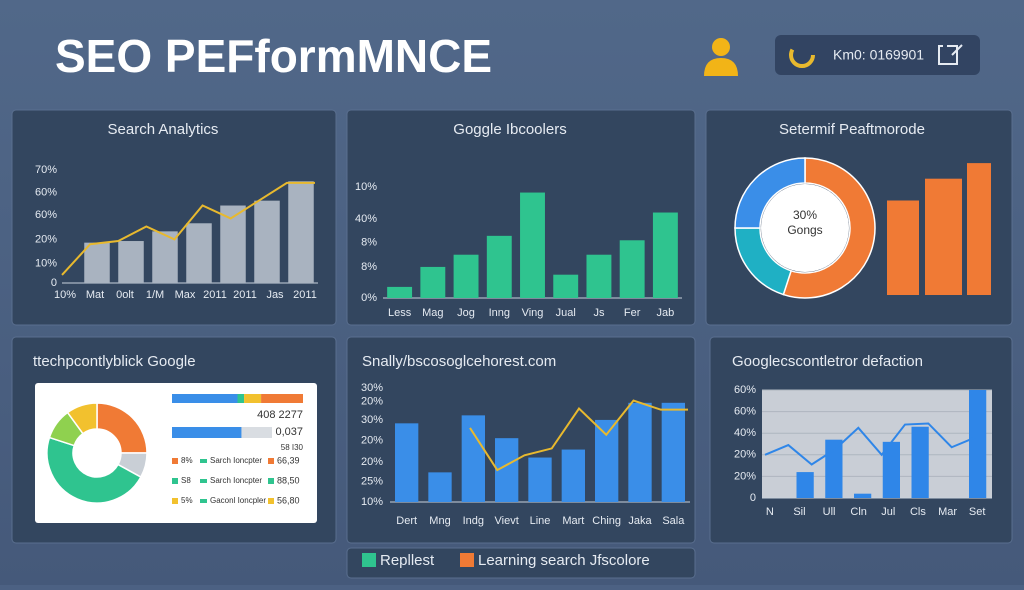  What do you see at coordinates (236, 480) in the screenshot?
I see `row-label: Sarch Ioncpter` at bounding box center [236, 480].